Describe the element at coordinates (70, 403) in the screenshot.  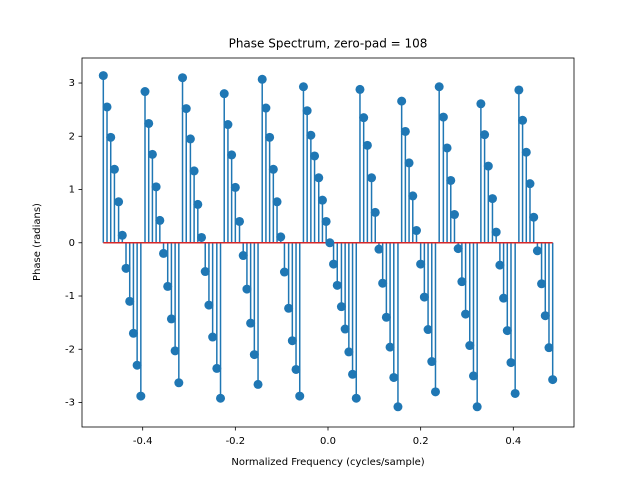
I see `y-tick-label: -3` at that location.